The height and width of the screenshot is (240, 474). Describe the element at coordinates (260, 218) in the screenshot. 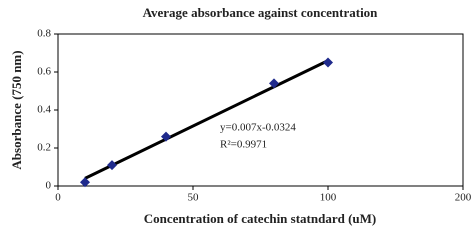

I see `x-axis-title: Concentration of catechin statndard (uM)` at that location.